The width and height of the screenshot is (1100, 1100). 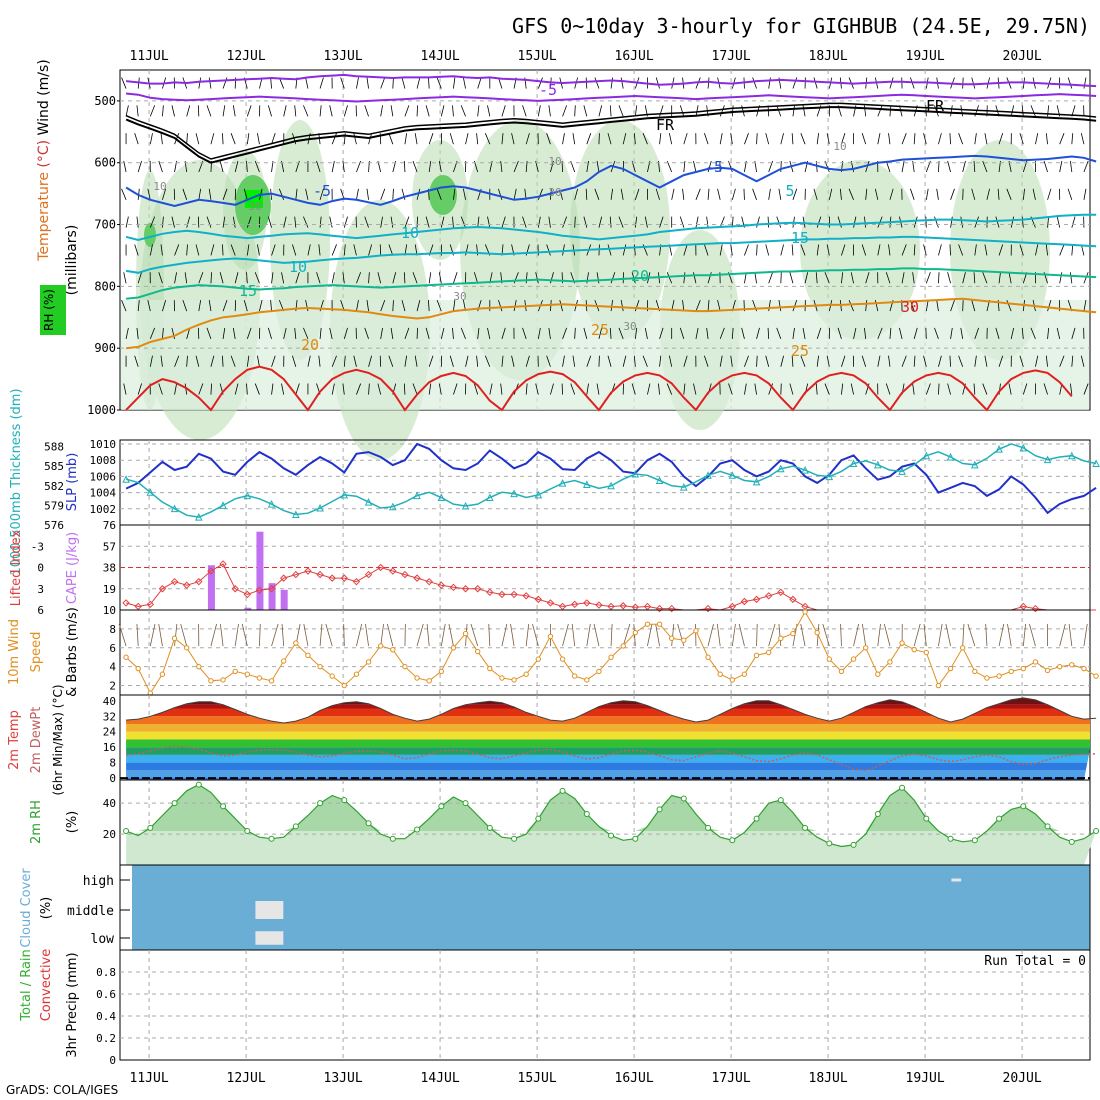 I want to click on dewpoint-line, so click(x=611, y=758).